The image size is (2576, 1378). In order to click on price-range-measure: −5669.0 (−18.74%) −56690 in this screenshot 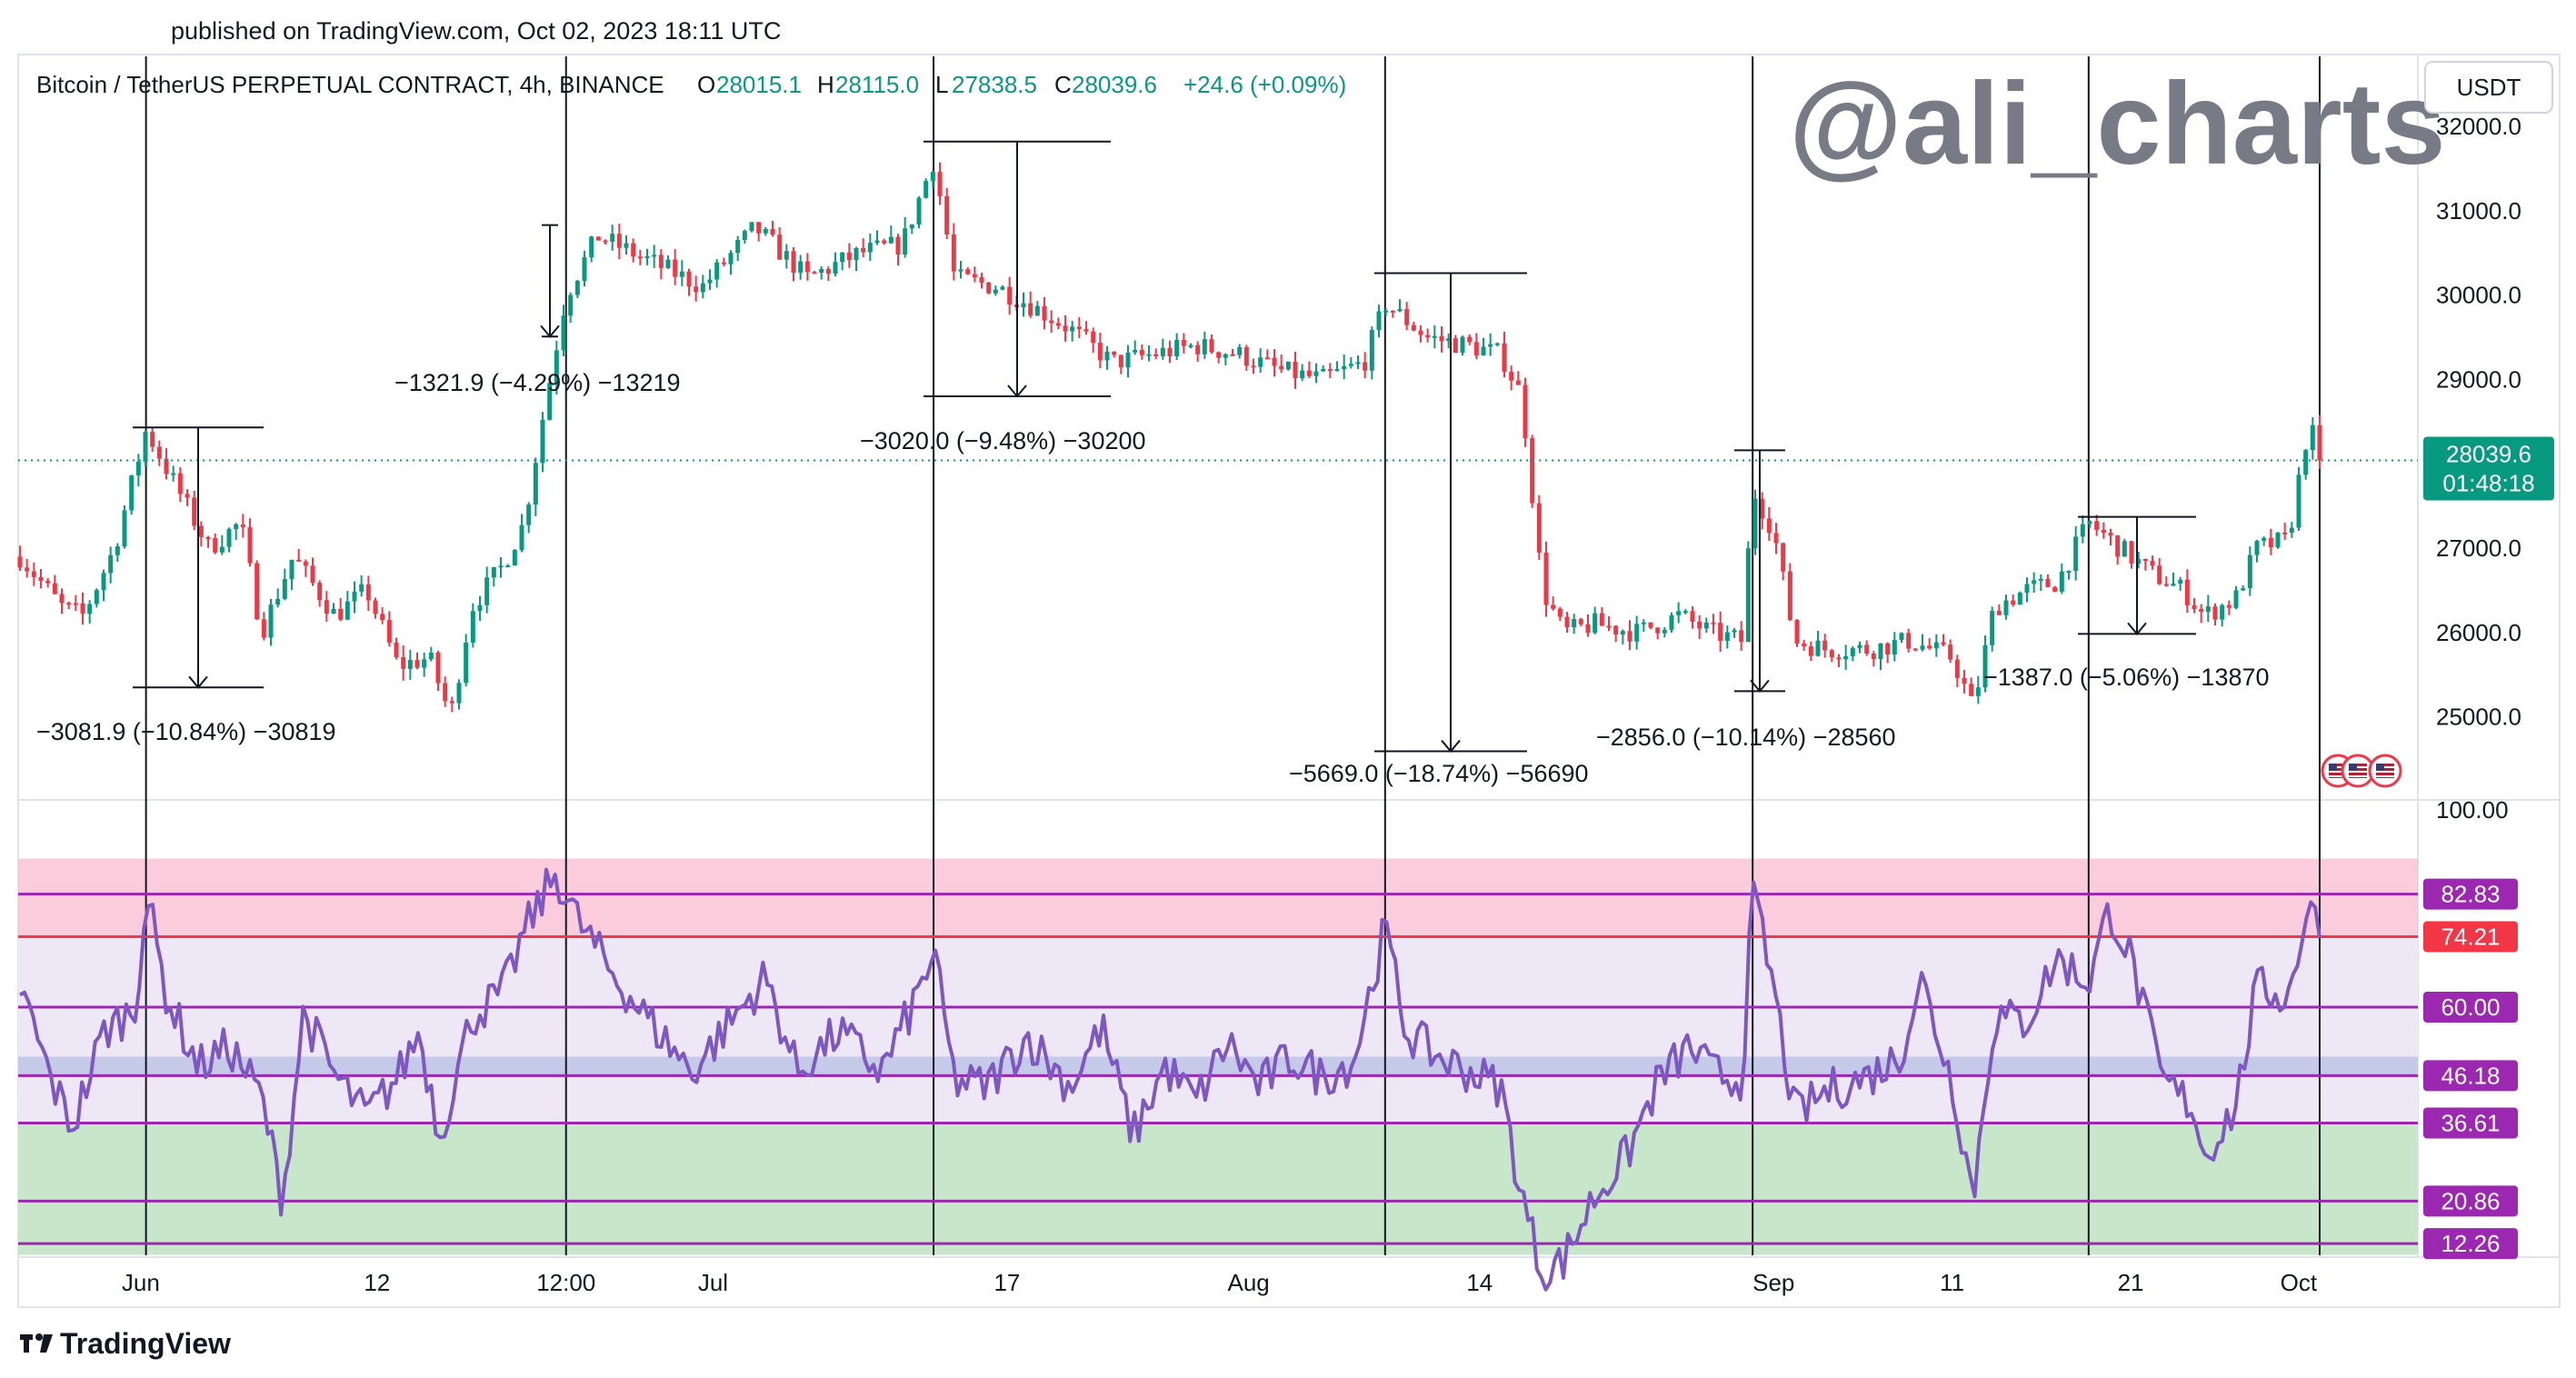, I will do `click(1439, 530)`.